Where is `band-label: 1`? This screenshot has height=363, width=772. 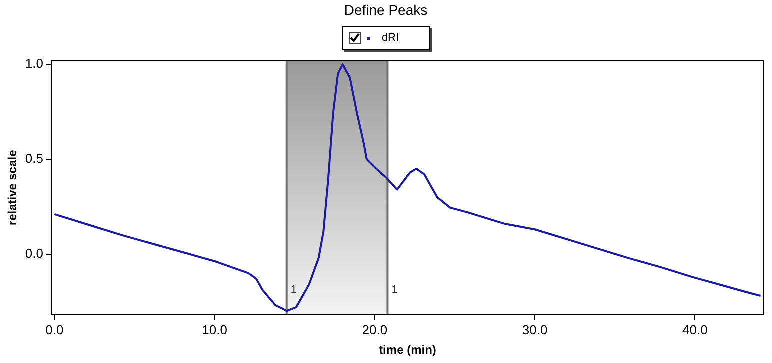
band-label: 1 is located at coordinates (293, 290).